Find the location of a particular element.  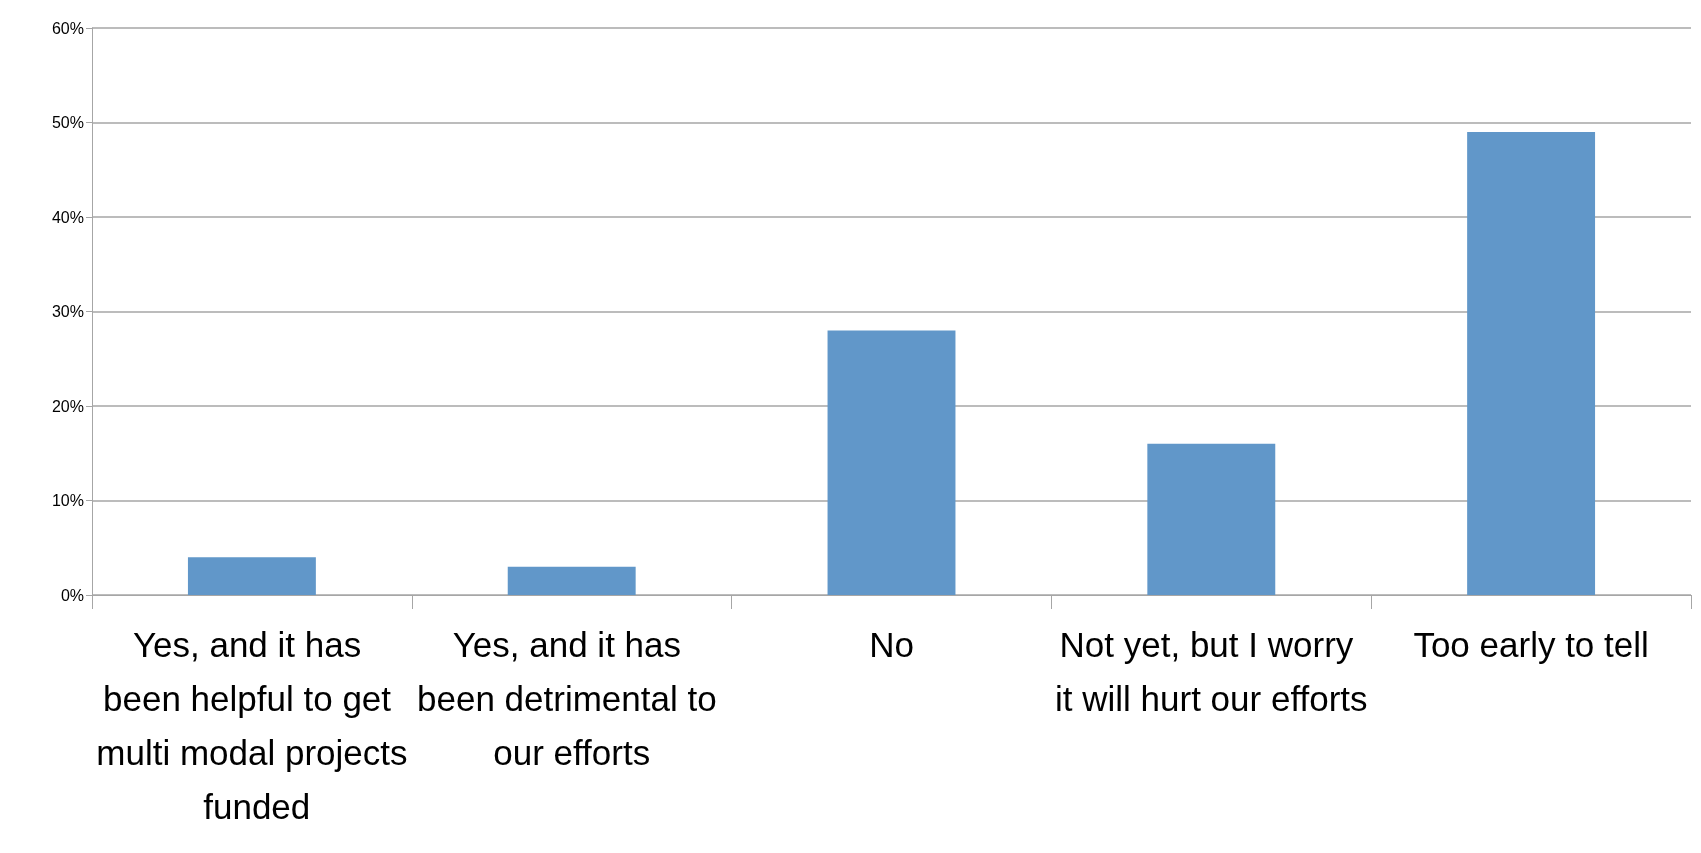

x-tick-label: Yes, and it has been detrimental to our efforts is located at coordinates (572, 698).